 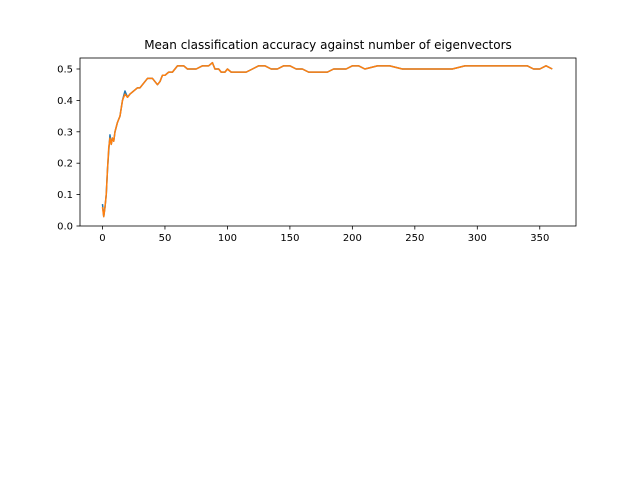 I want to click on y-tick-label: 0.4, so click(x=65, y=101).